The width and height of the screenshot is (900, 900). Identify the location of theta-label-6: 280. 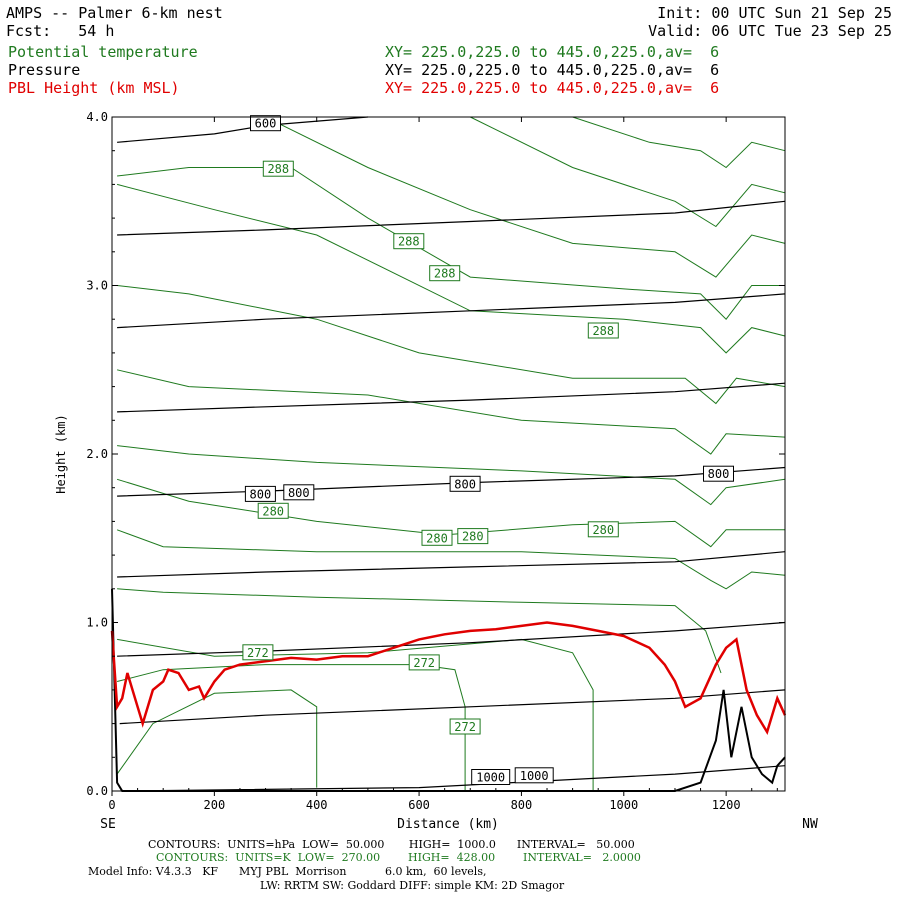
(473, 537).